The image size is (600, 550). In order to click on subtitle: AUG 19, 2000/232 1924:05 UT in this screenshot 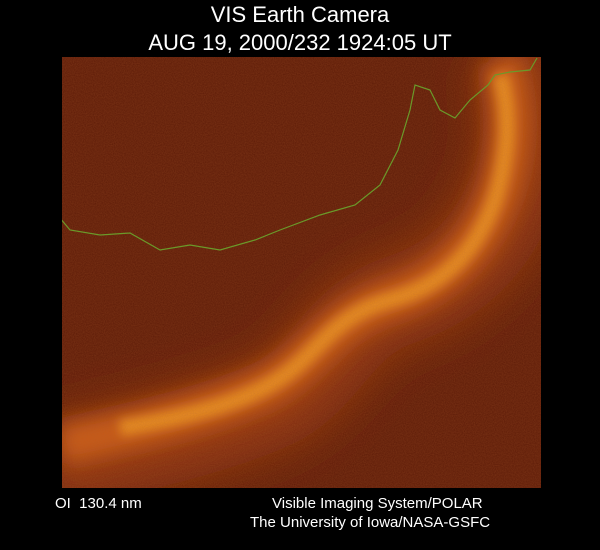, I will do `click(299, 42)`.